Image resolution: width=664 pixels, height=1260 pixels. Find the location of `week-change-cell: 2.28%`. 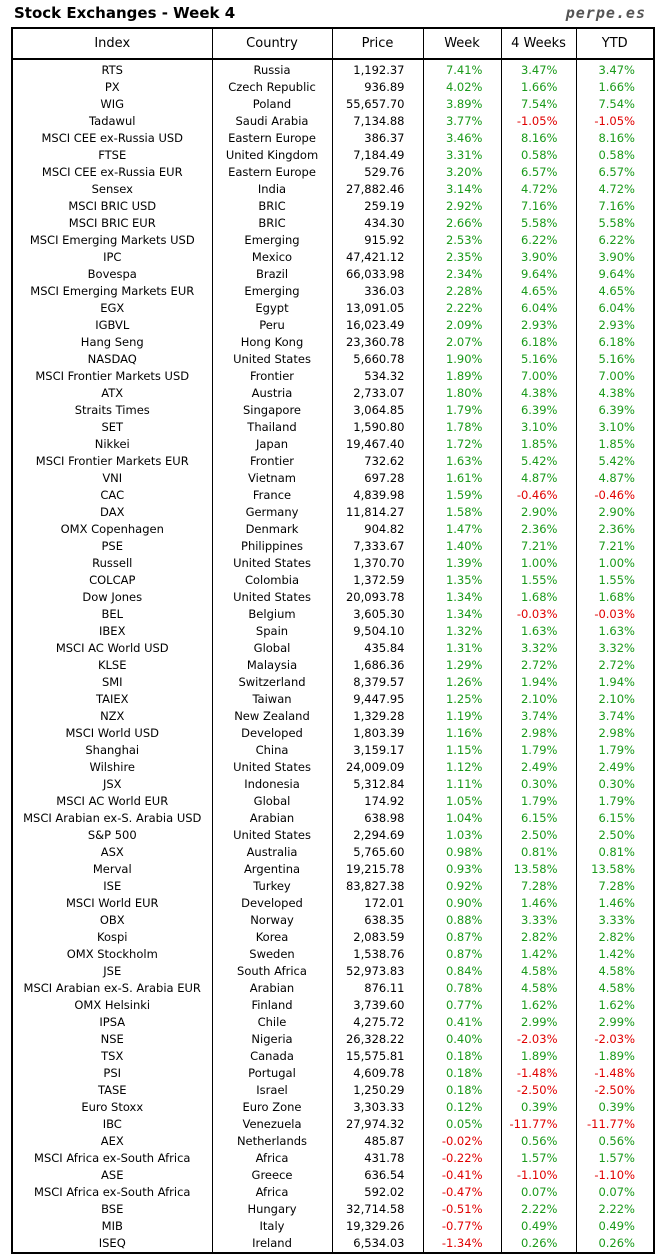

week-change-cell: 2.28% is located at coordinates (461, 291).